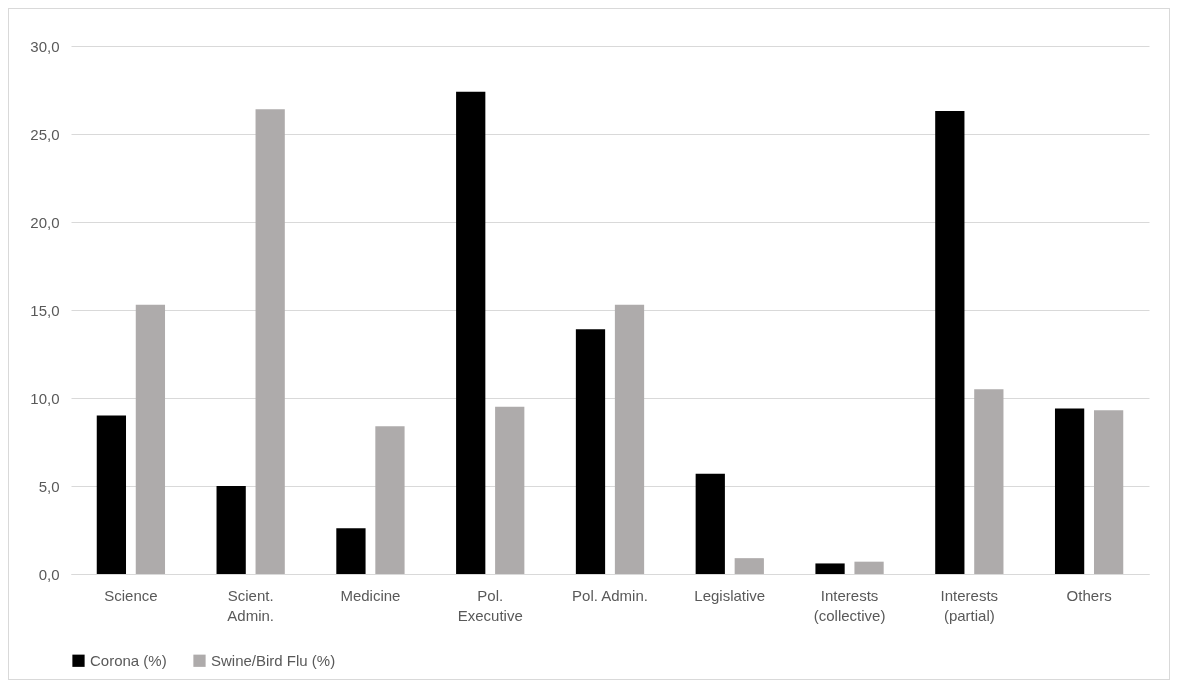  I want to click on x-tick-label: Pol. Admin., so click(610, 595).